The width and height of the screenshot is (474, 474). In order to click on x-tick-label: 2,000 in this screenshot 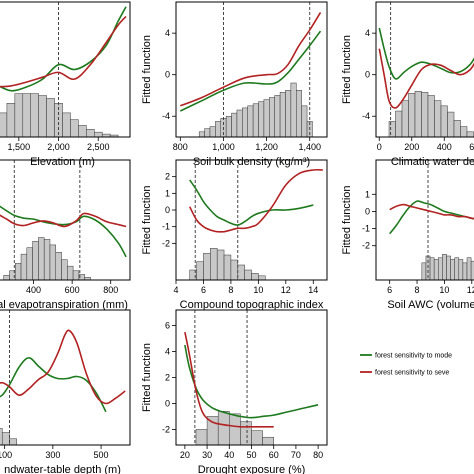, I will do `click(58, 147)`.